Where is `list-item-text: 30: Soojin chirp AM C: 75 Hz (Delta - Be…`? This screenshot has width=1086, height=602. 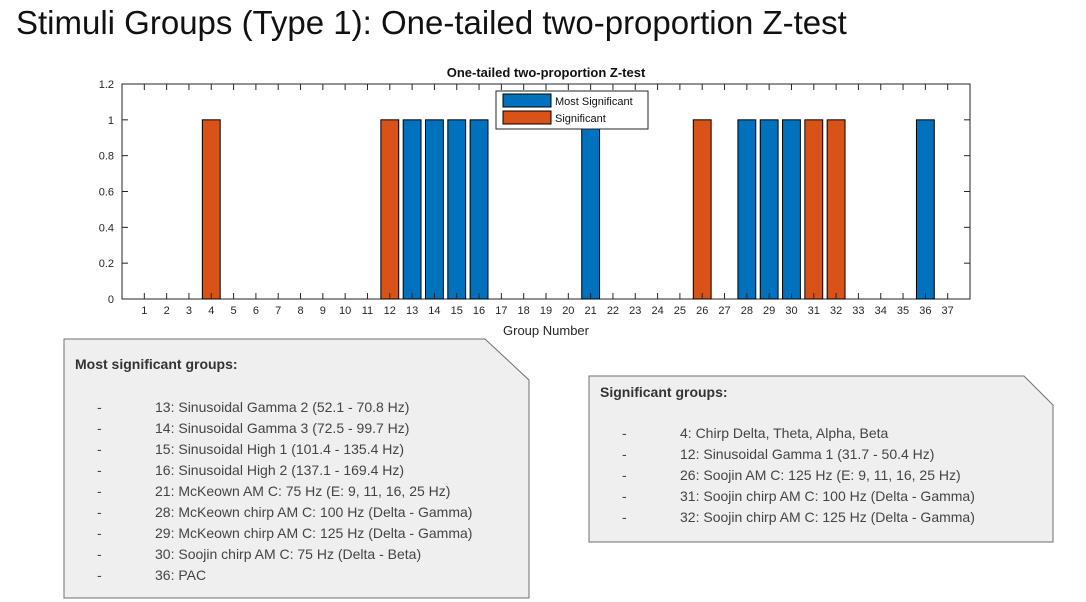 list-item-text: 30: Soojin chirp AM C: 75 Hz (Delta - Be… is located at coordinates (288, 554).